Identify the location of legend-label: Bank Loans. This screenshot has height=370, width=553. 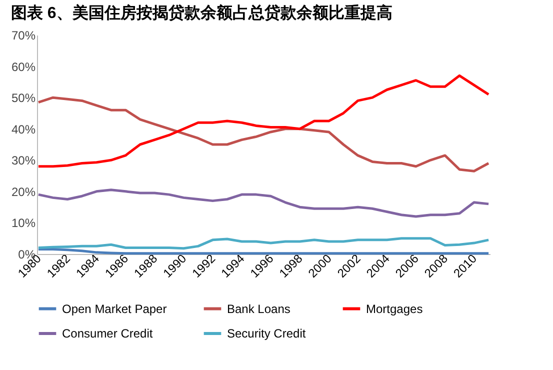
(258, 309).